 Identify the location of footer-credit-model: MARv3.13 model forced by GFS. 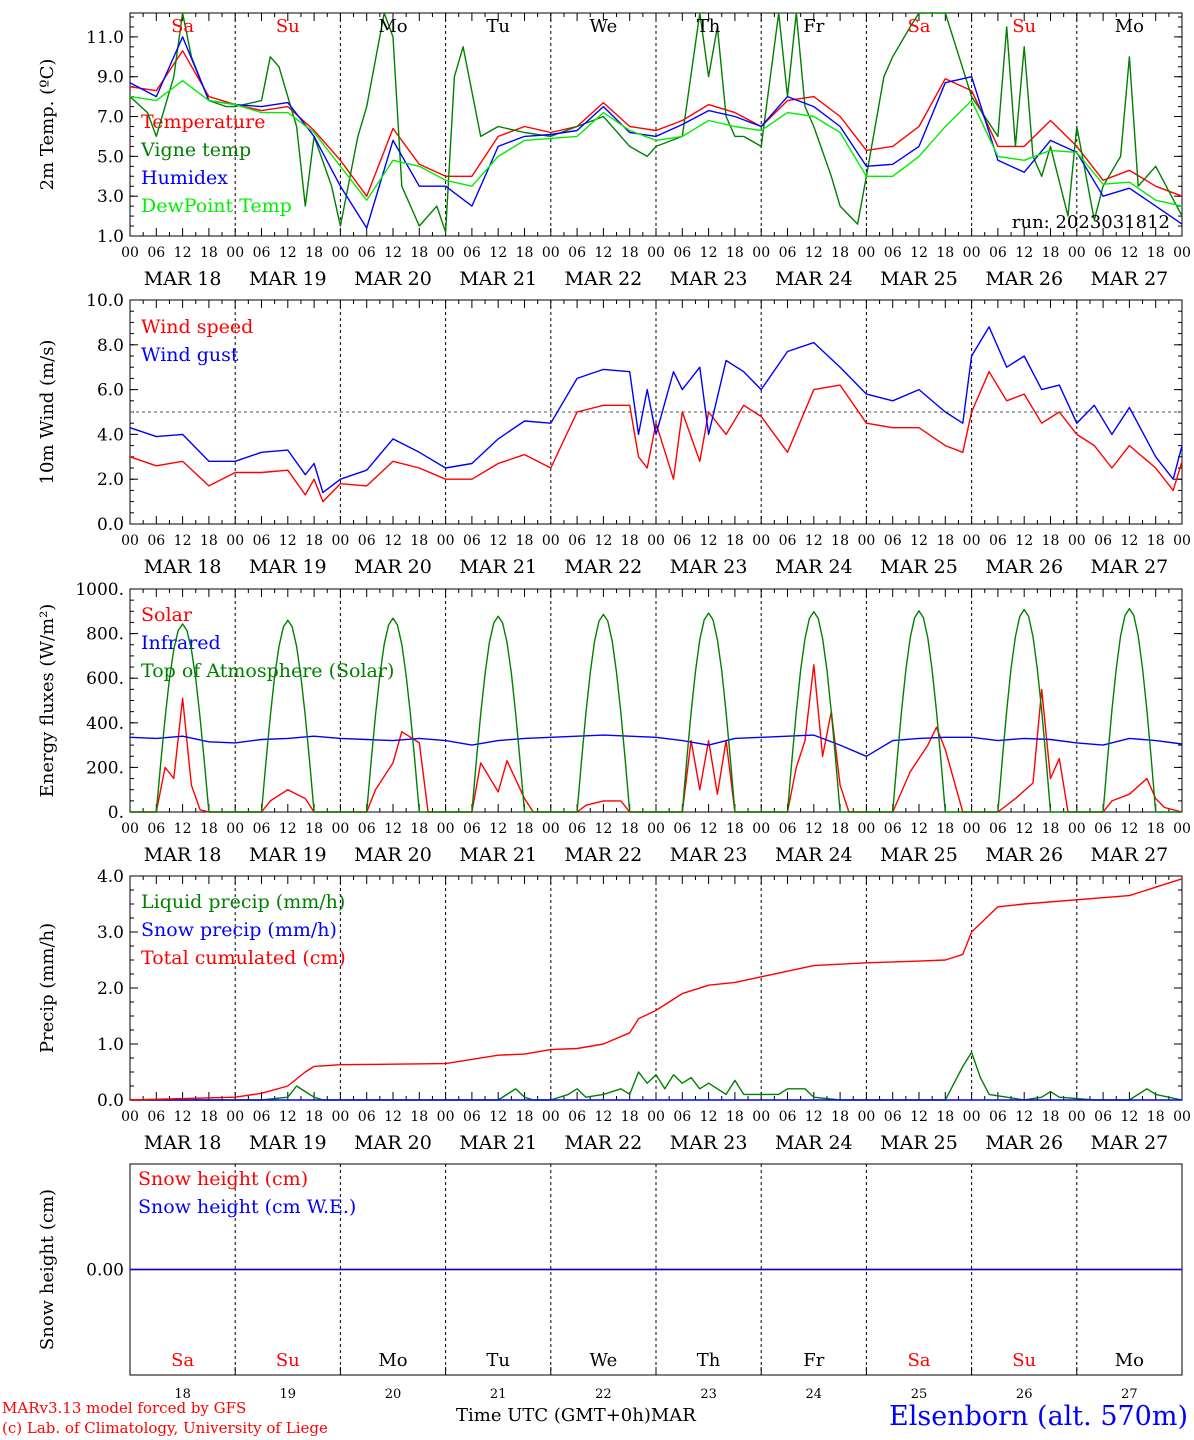
(124, 1408).